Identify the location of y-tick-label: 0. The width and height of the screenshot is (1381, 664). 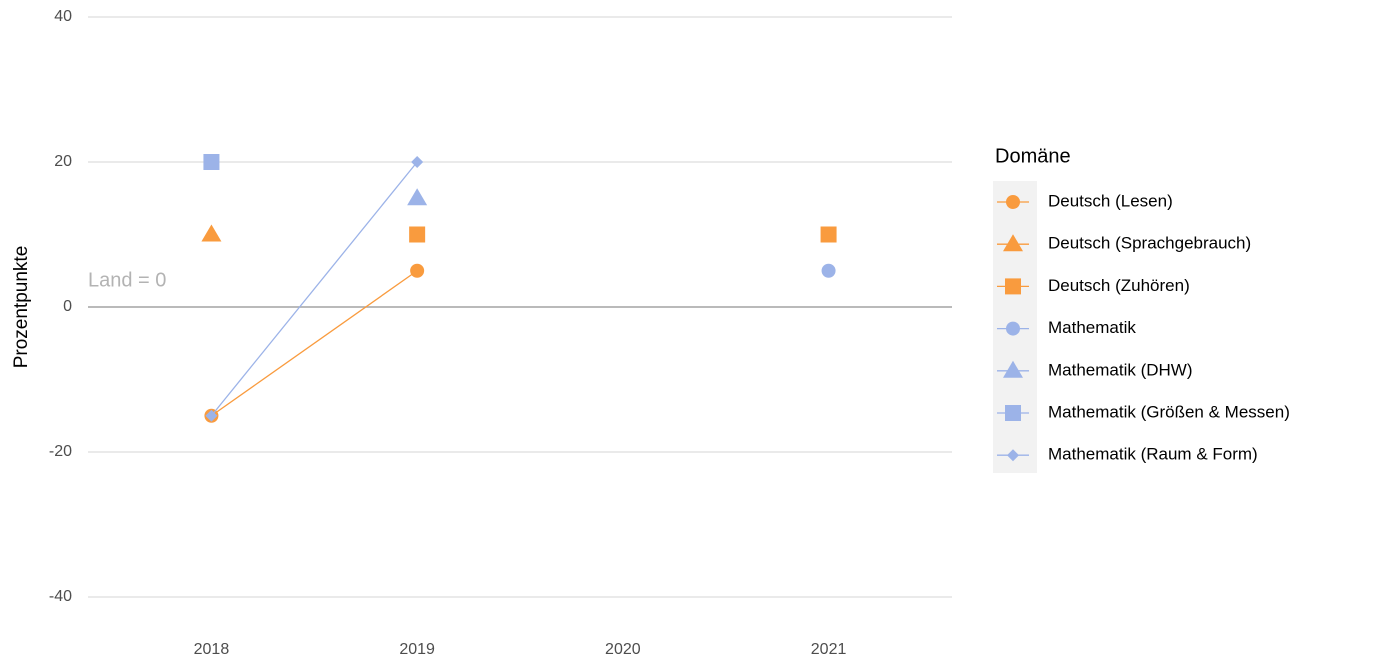
(67, 306).